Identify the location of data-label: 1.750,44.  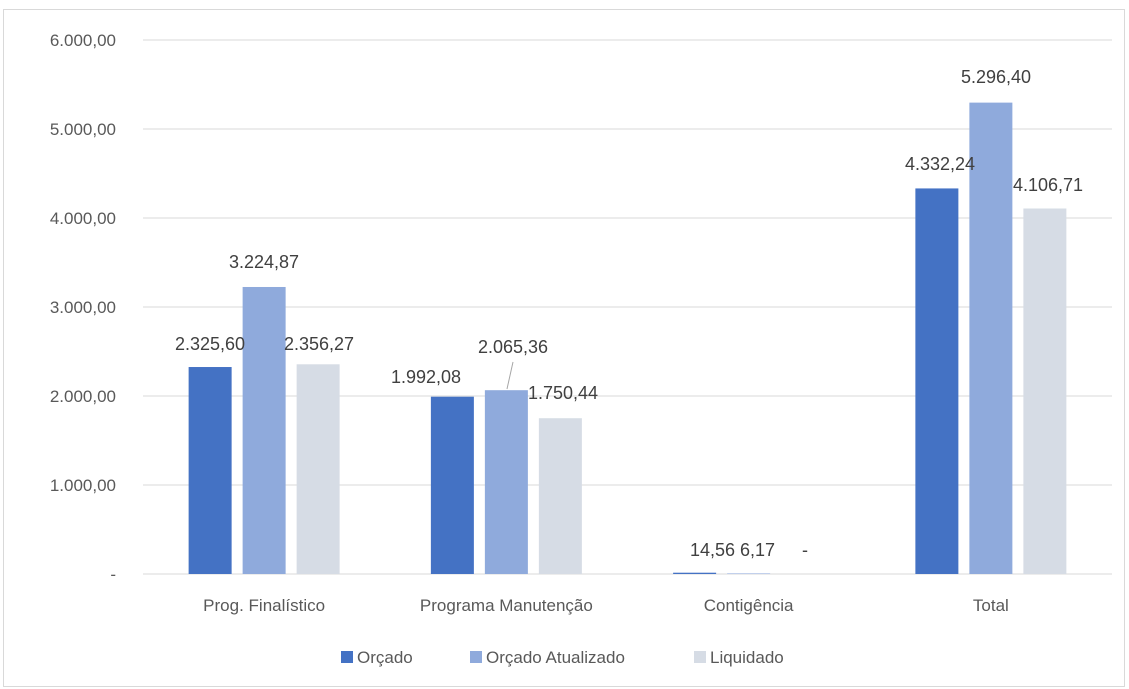
(563, 393).